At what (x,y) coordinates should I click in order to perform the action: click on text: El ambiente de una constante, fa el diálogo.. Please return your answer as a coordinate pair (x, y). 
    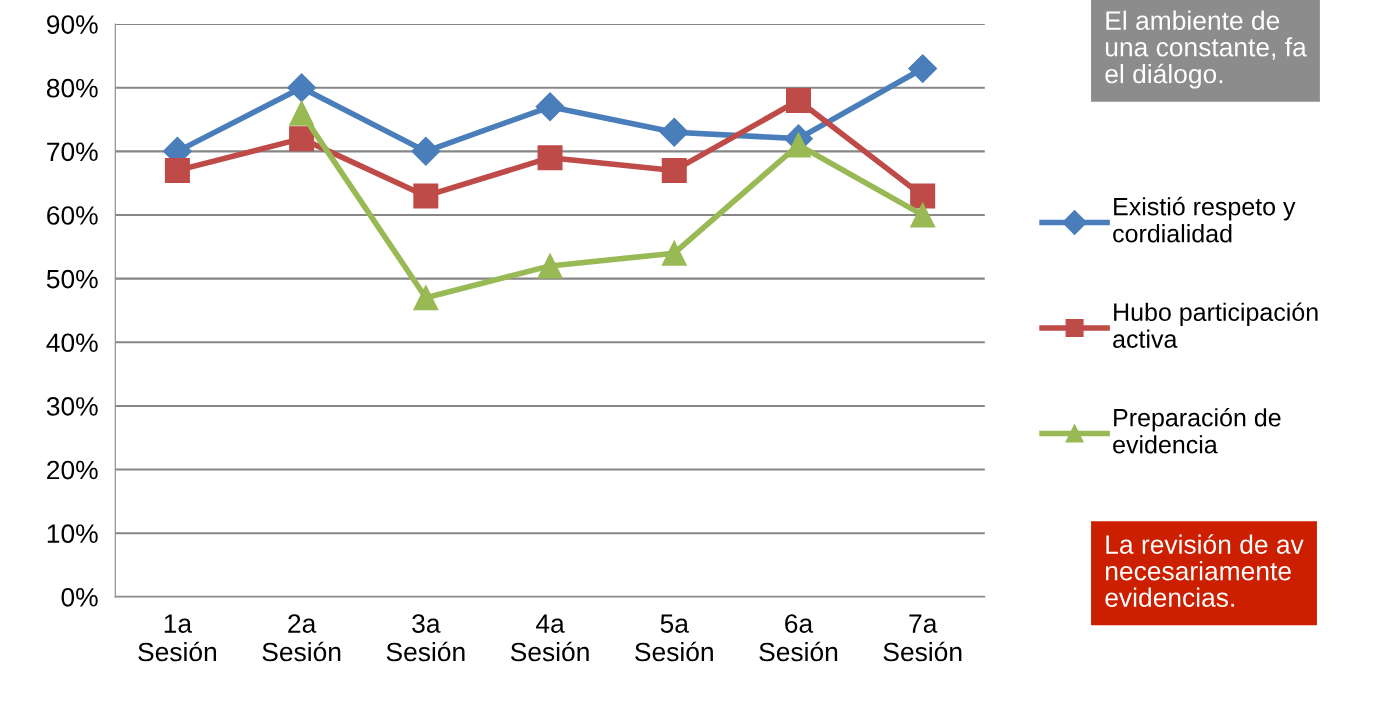
    Looking at the image, I should click on (1206, 49).